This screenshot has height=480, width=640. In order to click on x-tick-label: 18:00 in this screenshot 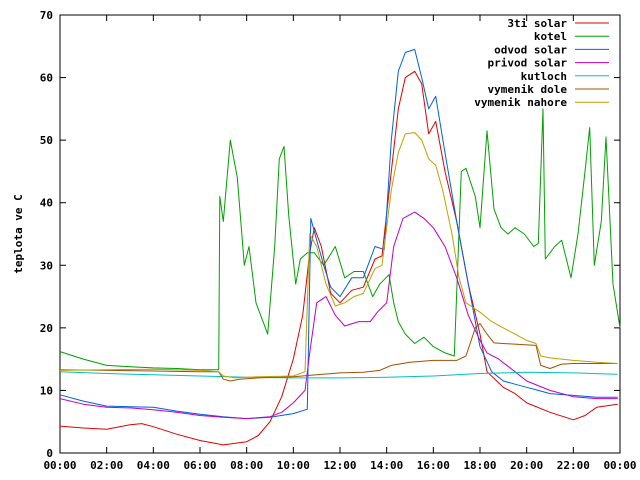, I will do `click(479, 465)`.